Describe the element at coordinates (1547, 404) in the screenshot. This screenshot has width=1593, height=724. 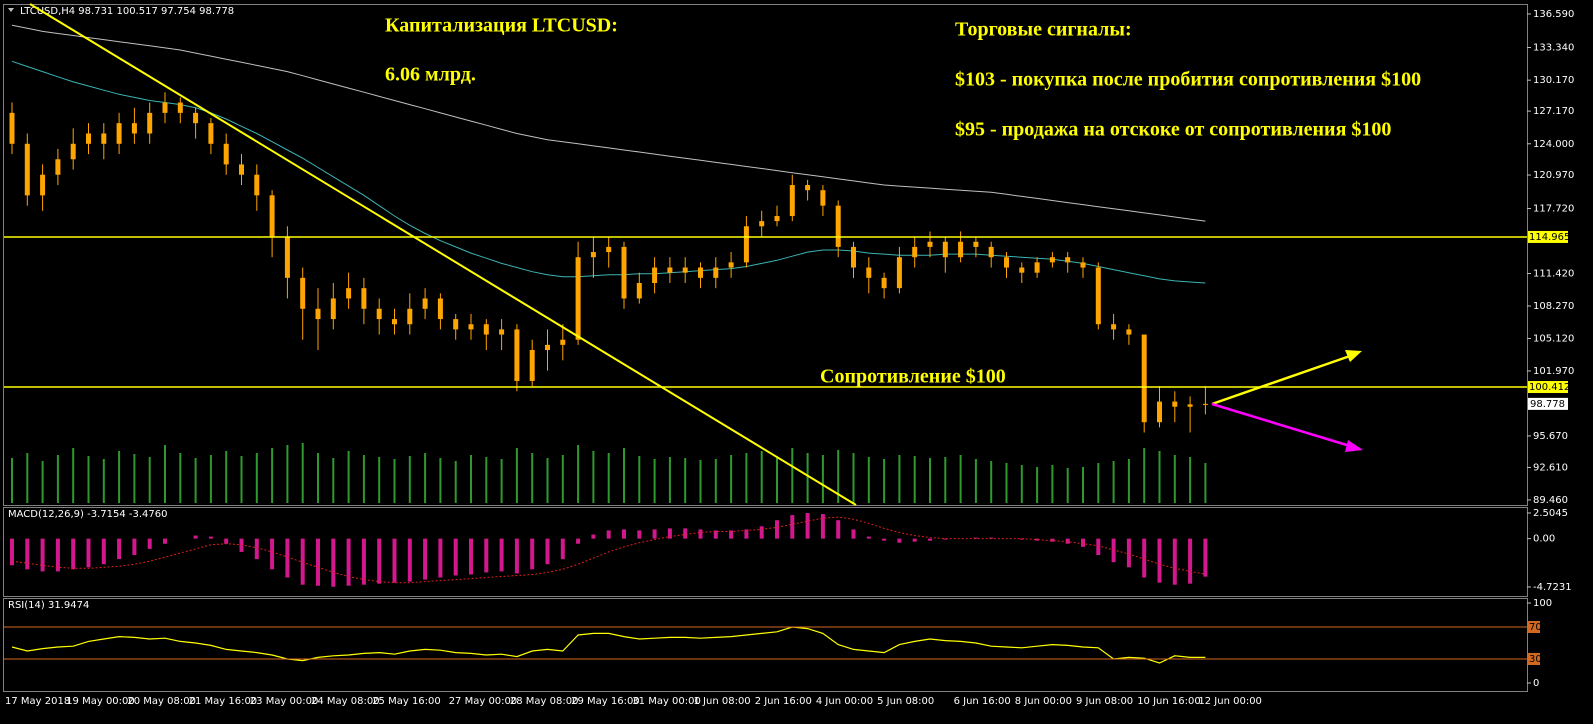
I see `current-price-label: 98.778` at that location.